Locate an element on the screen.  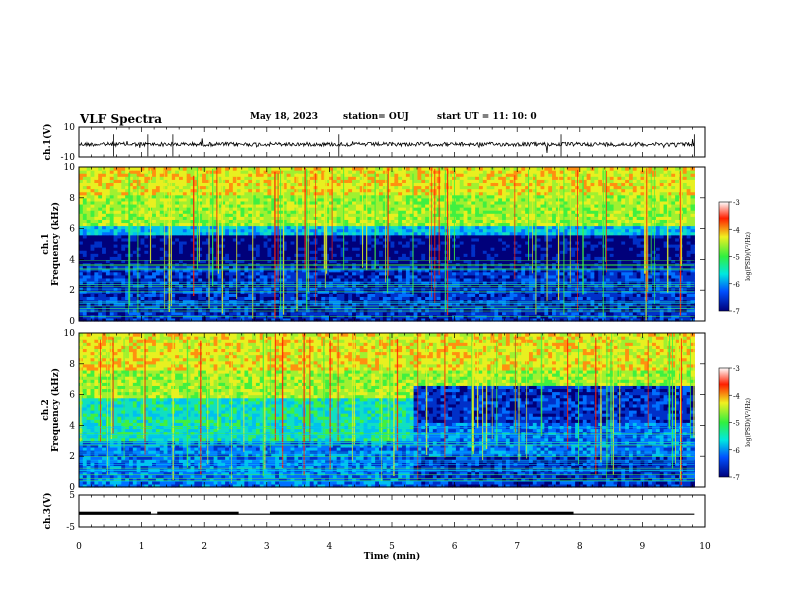
start-time-label: start UT = 11: 10: 0 is located at coordinates (487, 117).